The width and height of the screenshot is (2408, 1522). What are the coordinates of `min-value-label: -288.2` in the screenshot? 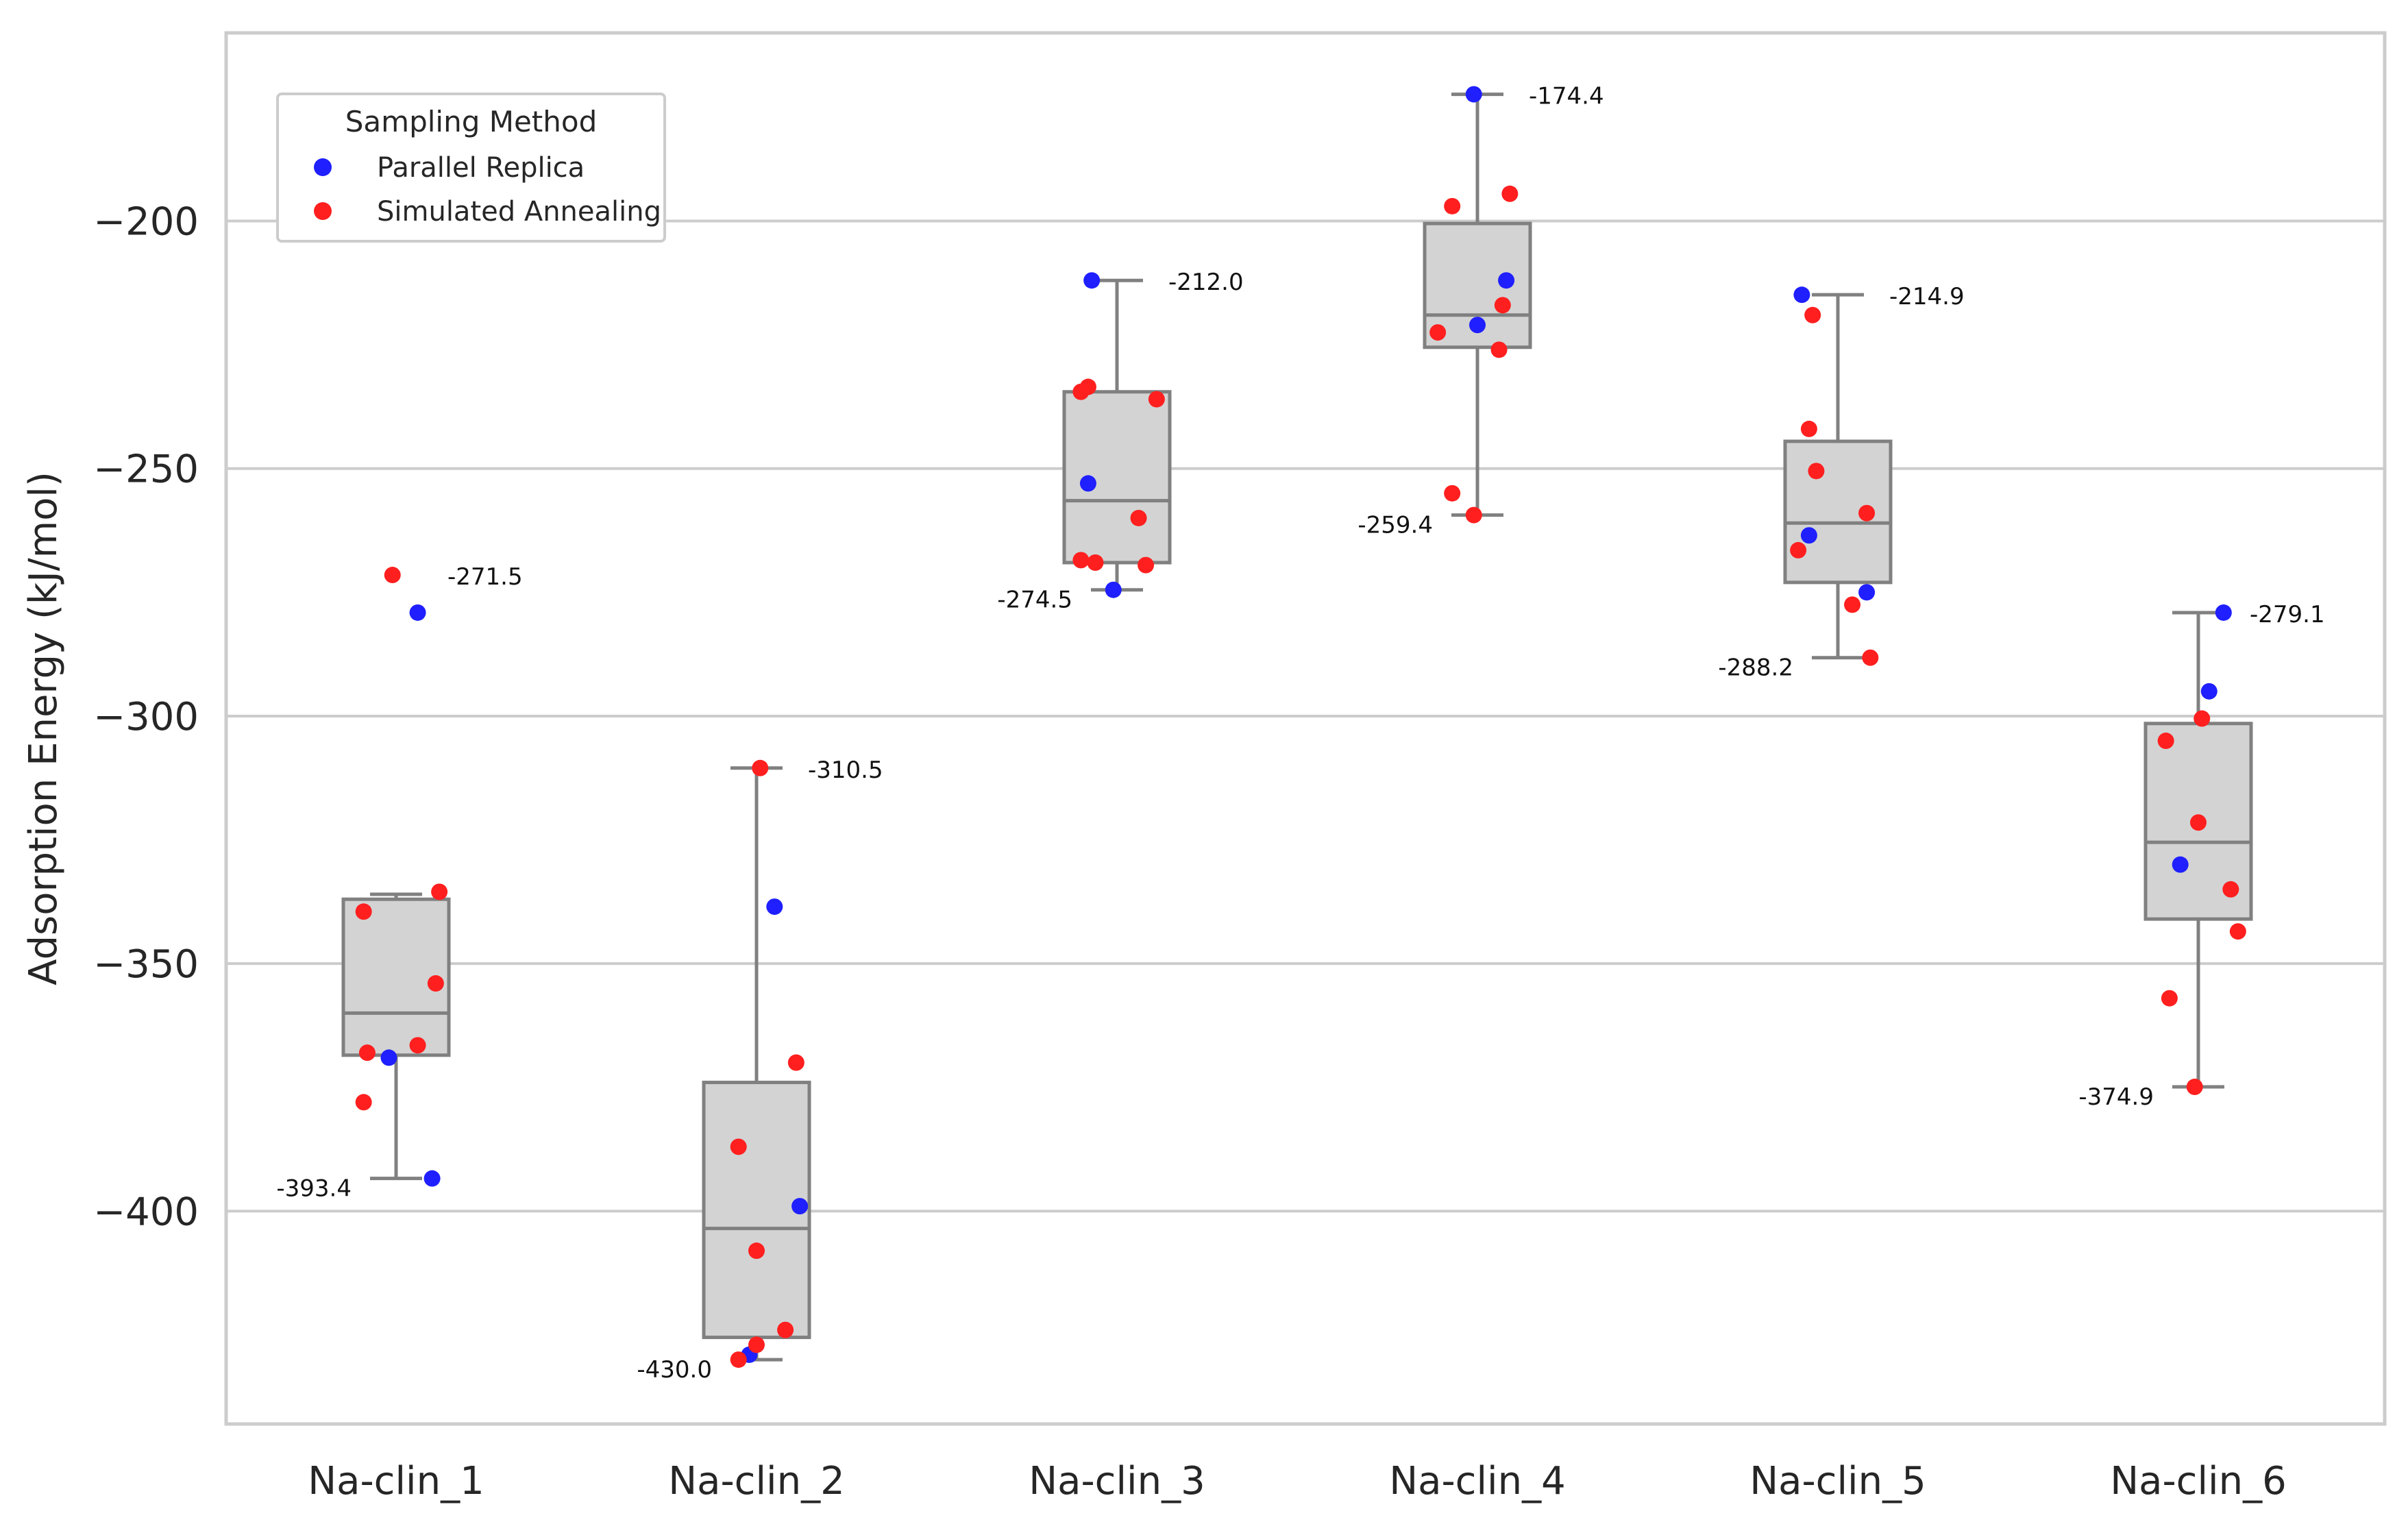 It's located at (1755, 668).